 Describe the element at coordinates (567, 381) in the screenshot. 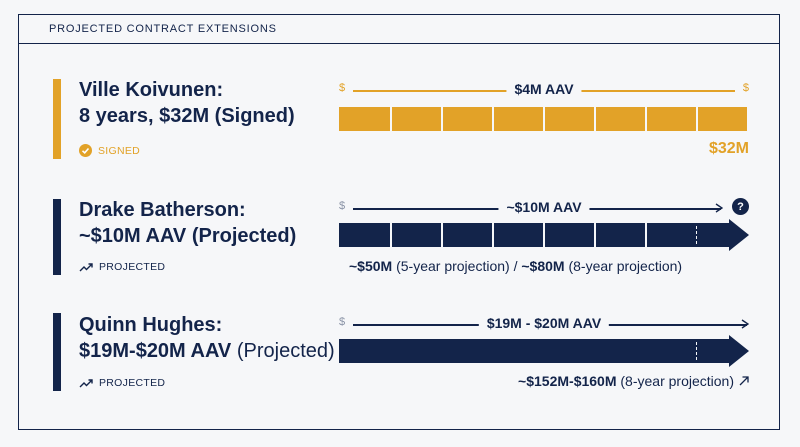

I see `total-8yr: ~$152M-$160M` at that location.